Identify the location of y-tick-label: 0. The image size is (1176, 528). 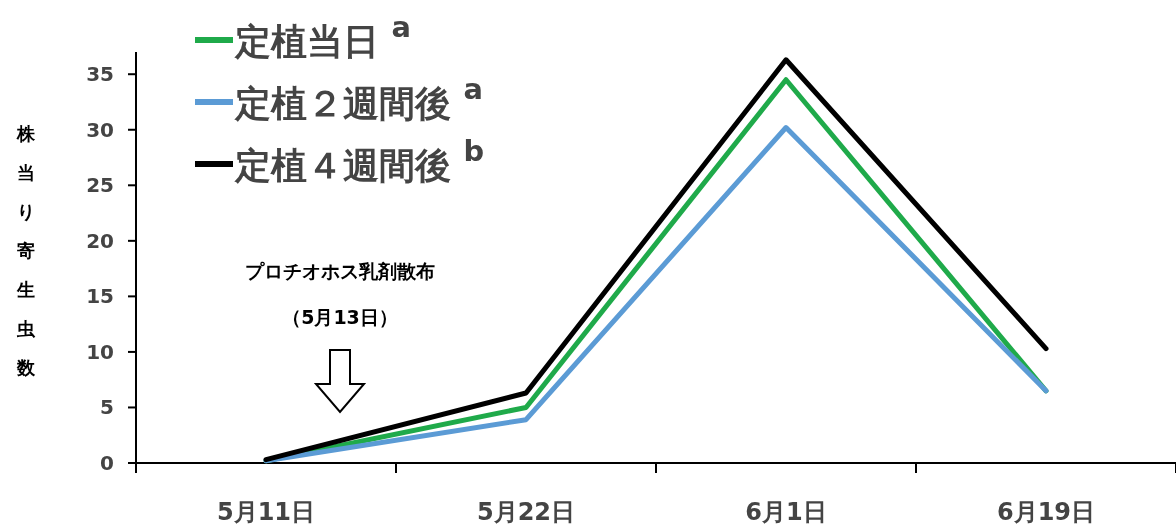
(107, 463).